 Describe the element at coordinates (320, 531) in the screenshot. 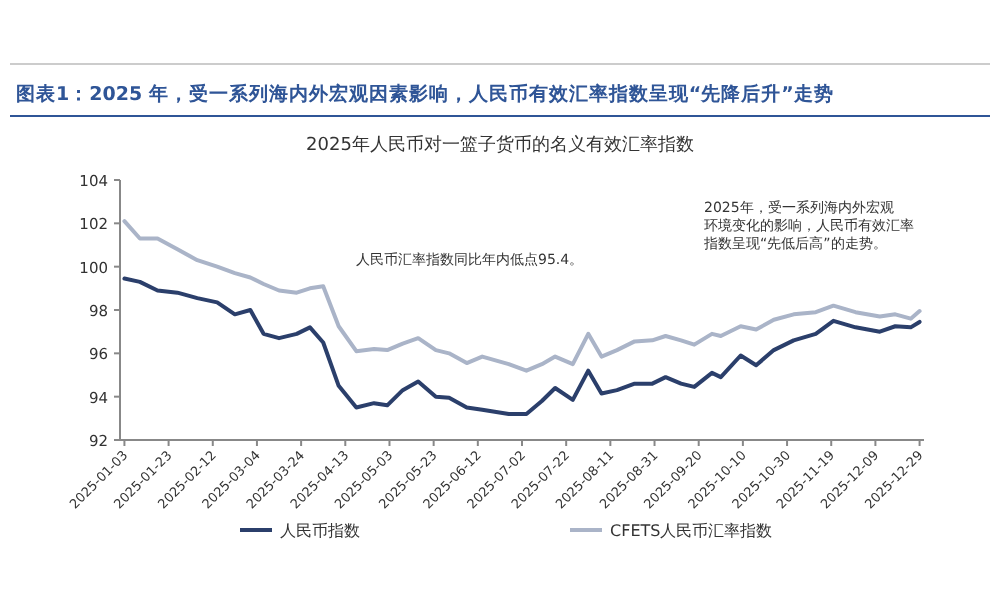

I see `legend-label: 人民币指数` at that location.